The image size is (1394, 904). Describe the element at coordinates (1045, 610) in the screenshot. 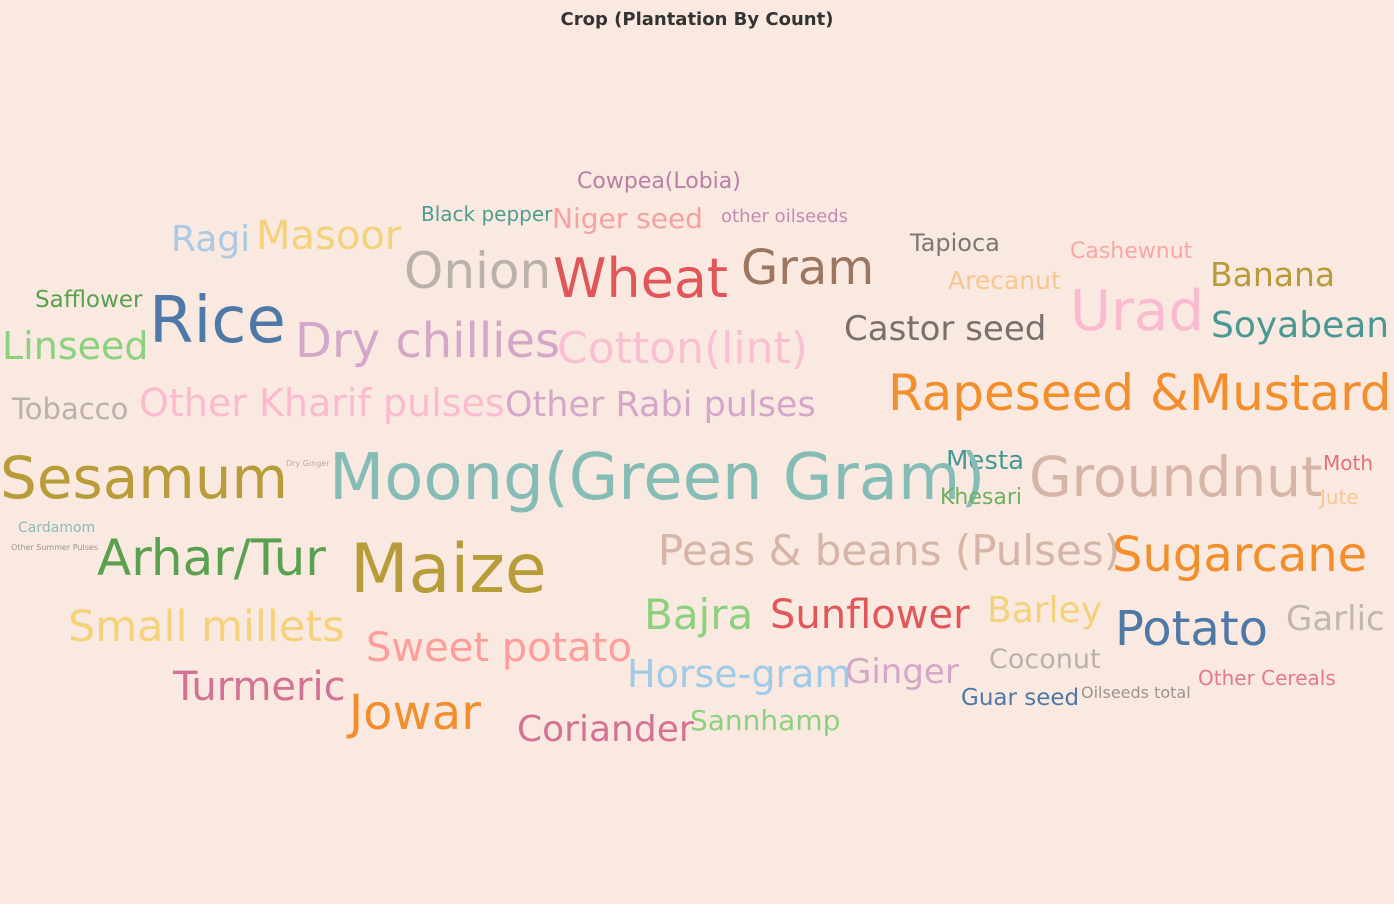

I see `word-barley: Barley` at that location.